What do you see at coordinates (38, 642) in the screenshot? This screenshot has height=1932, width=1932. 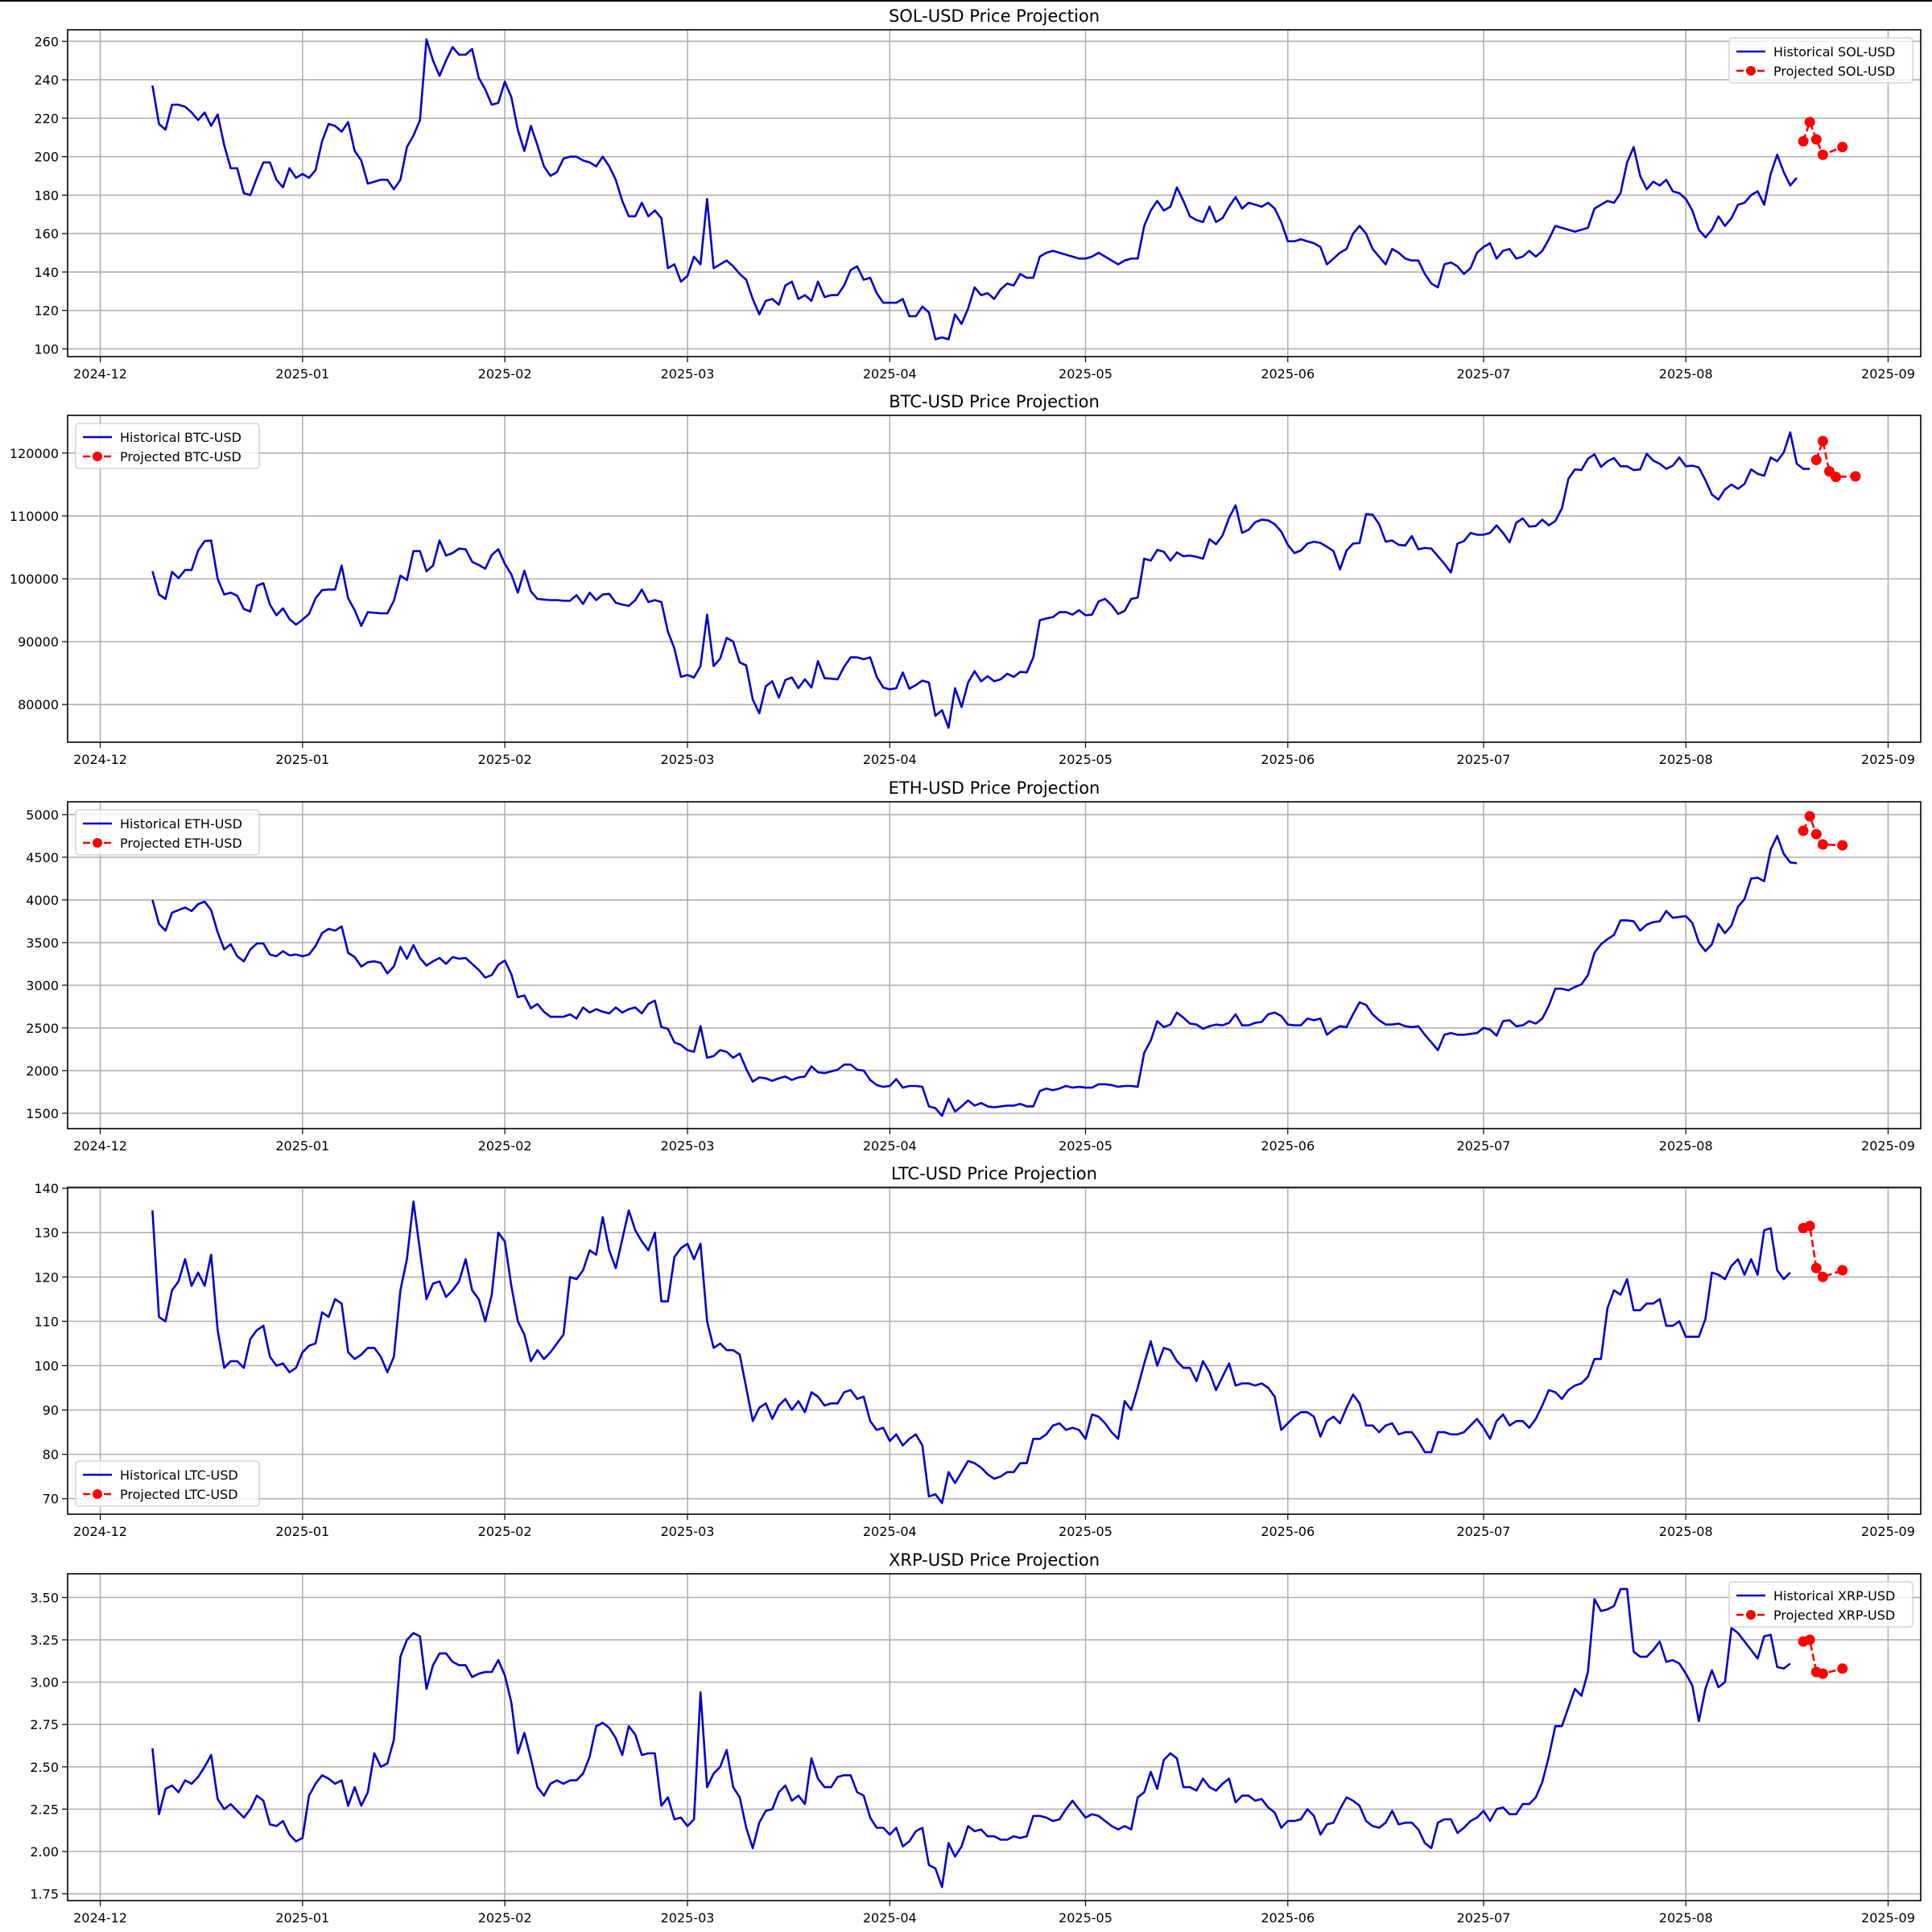 I see `y-tick-label: 90000` at bounding box center [38, 642].